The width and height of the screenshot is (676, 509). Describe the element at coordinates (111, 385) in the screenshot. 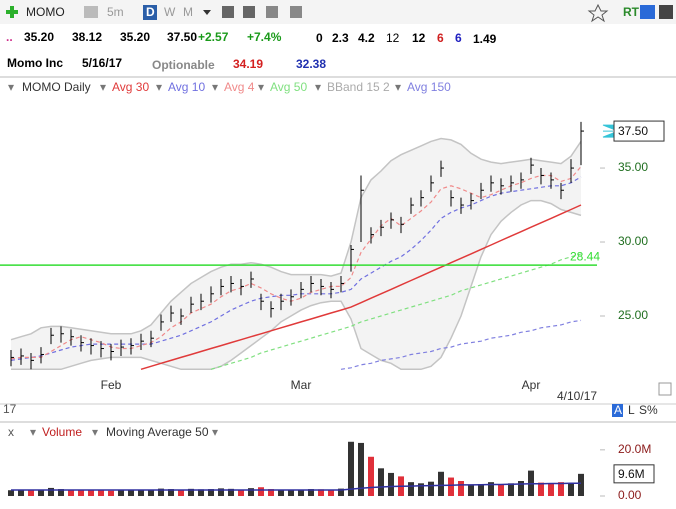

I see `x-tick-label: Feb` at that location.